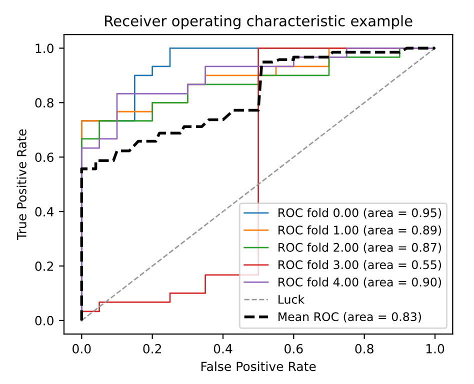 The image size is (474, 384). What do you see at coordinates (44, 103) in the screenshot?
I see `y-tick-label: 0.8` at bounding box center [44, 103].